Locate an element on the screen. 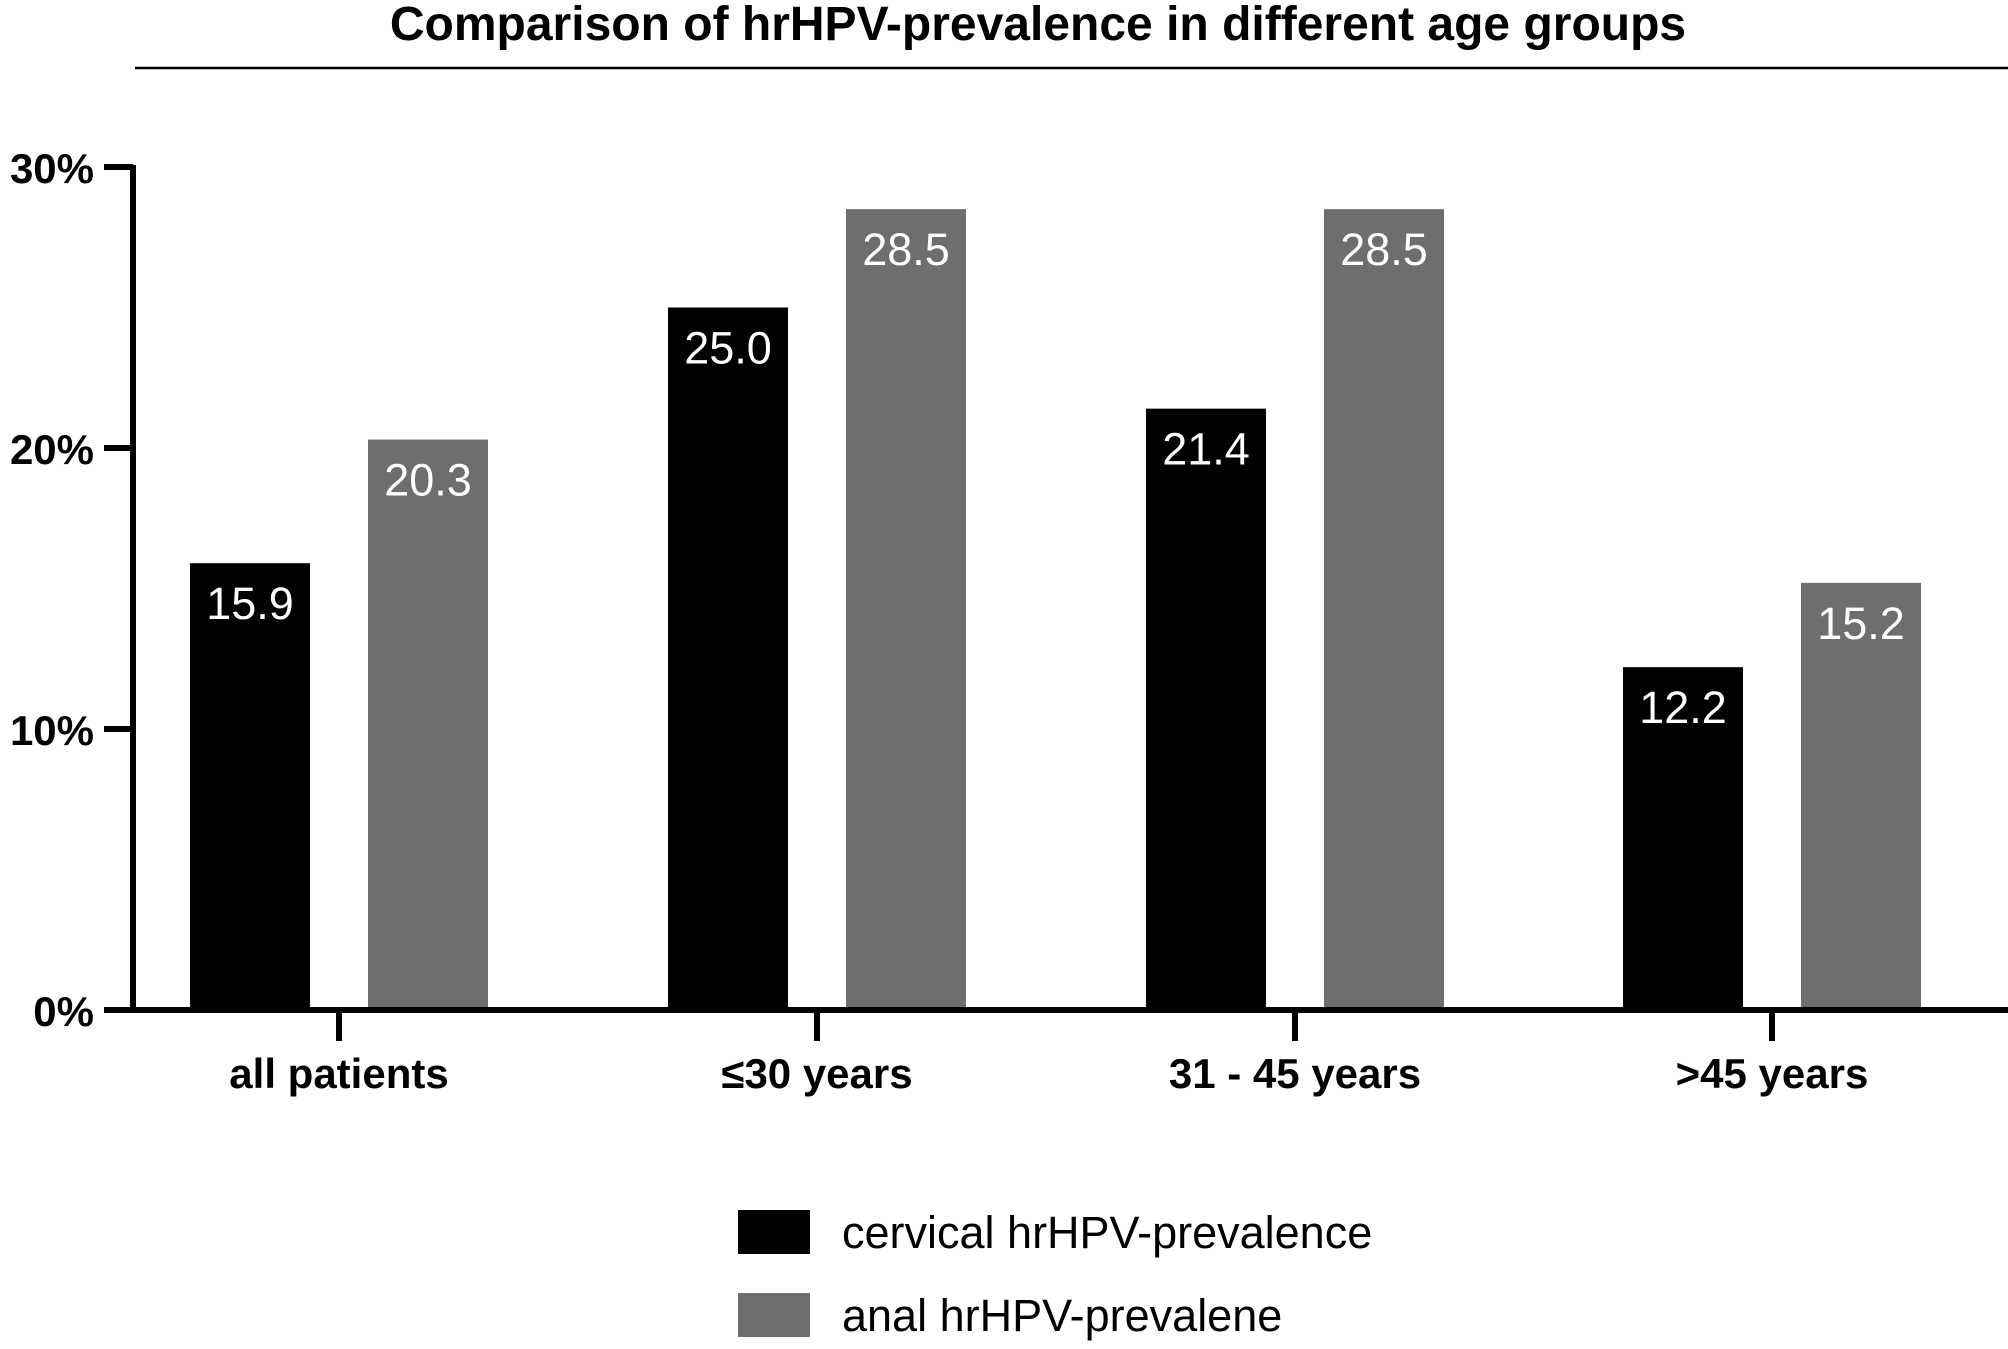 This screenshot has width=2008, height=1349. y-tick-label: 0% is located at coordinates (63, 1011).